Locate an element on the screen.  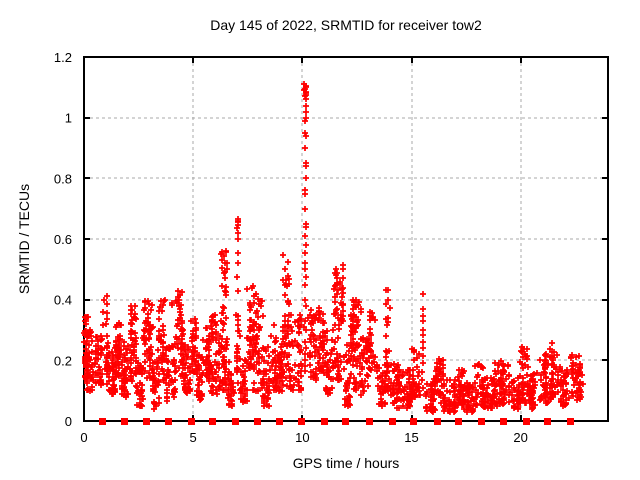
x-tick-label: 10 is located at coordinates (302, 437).